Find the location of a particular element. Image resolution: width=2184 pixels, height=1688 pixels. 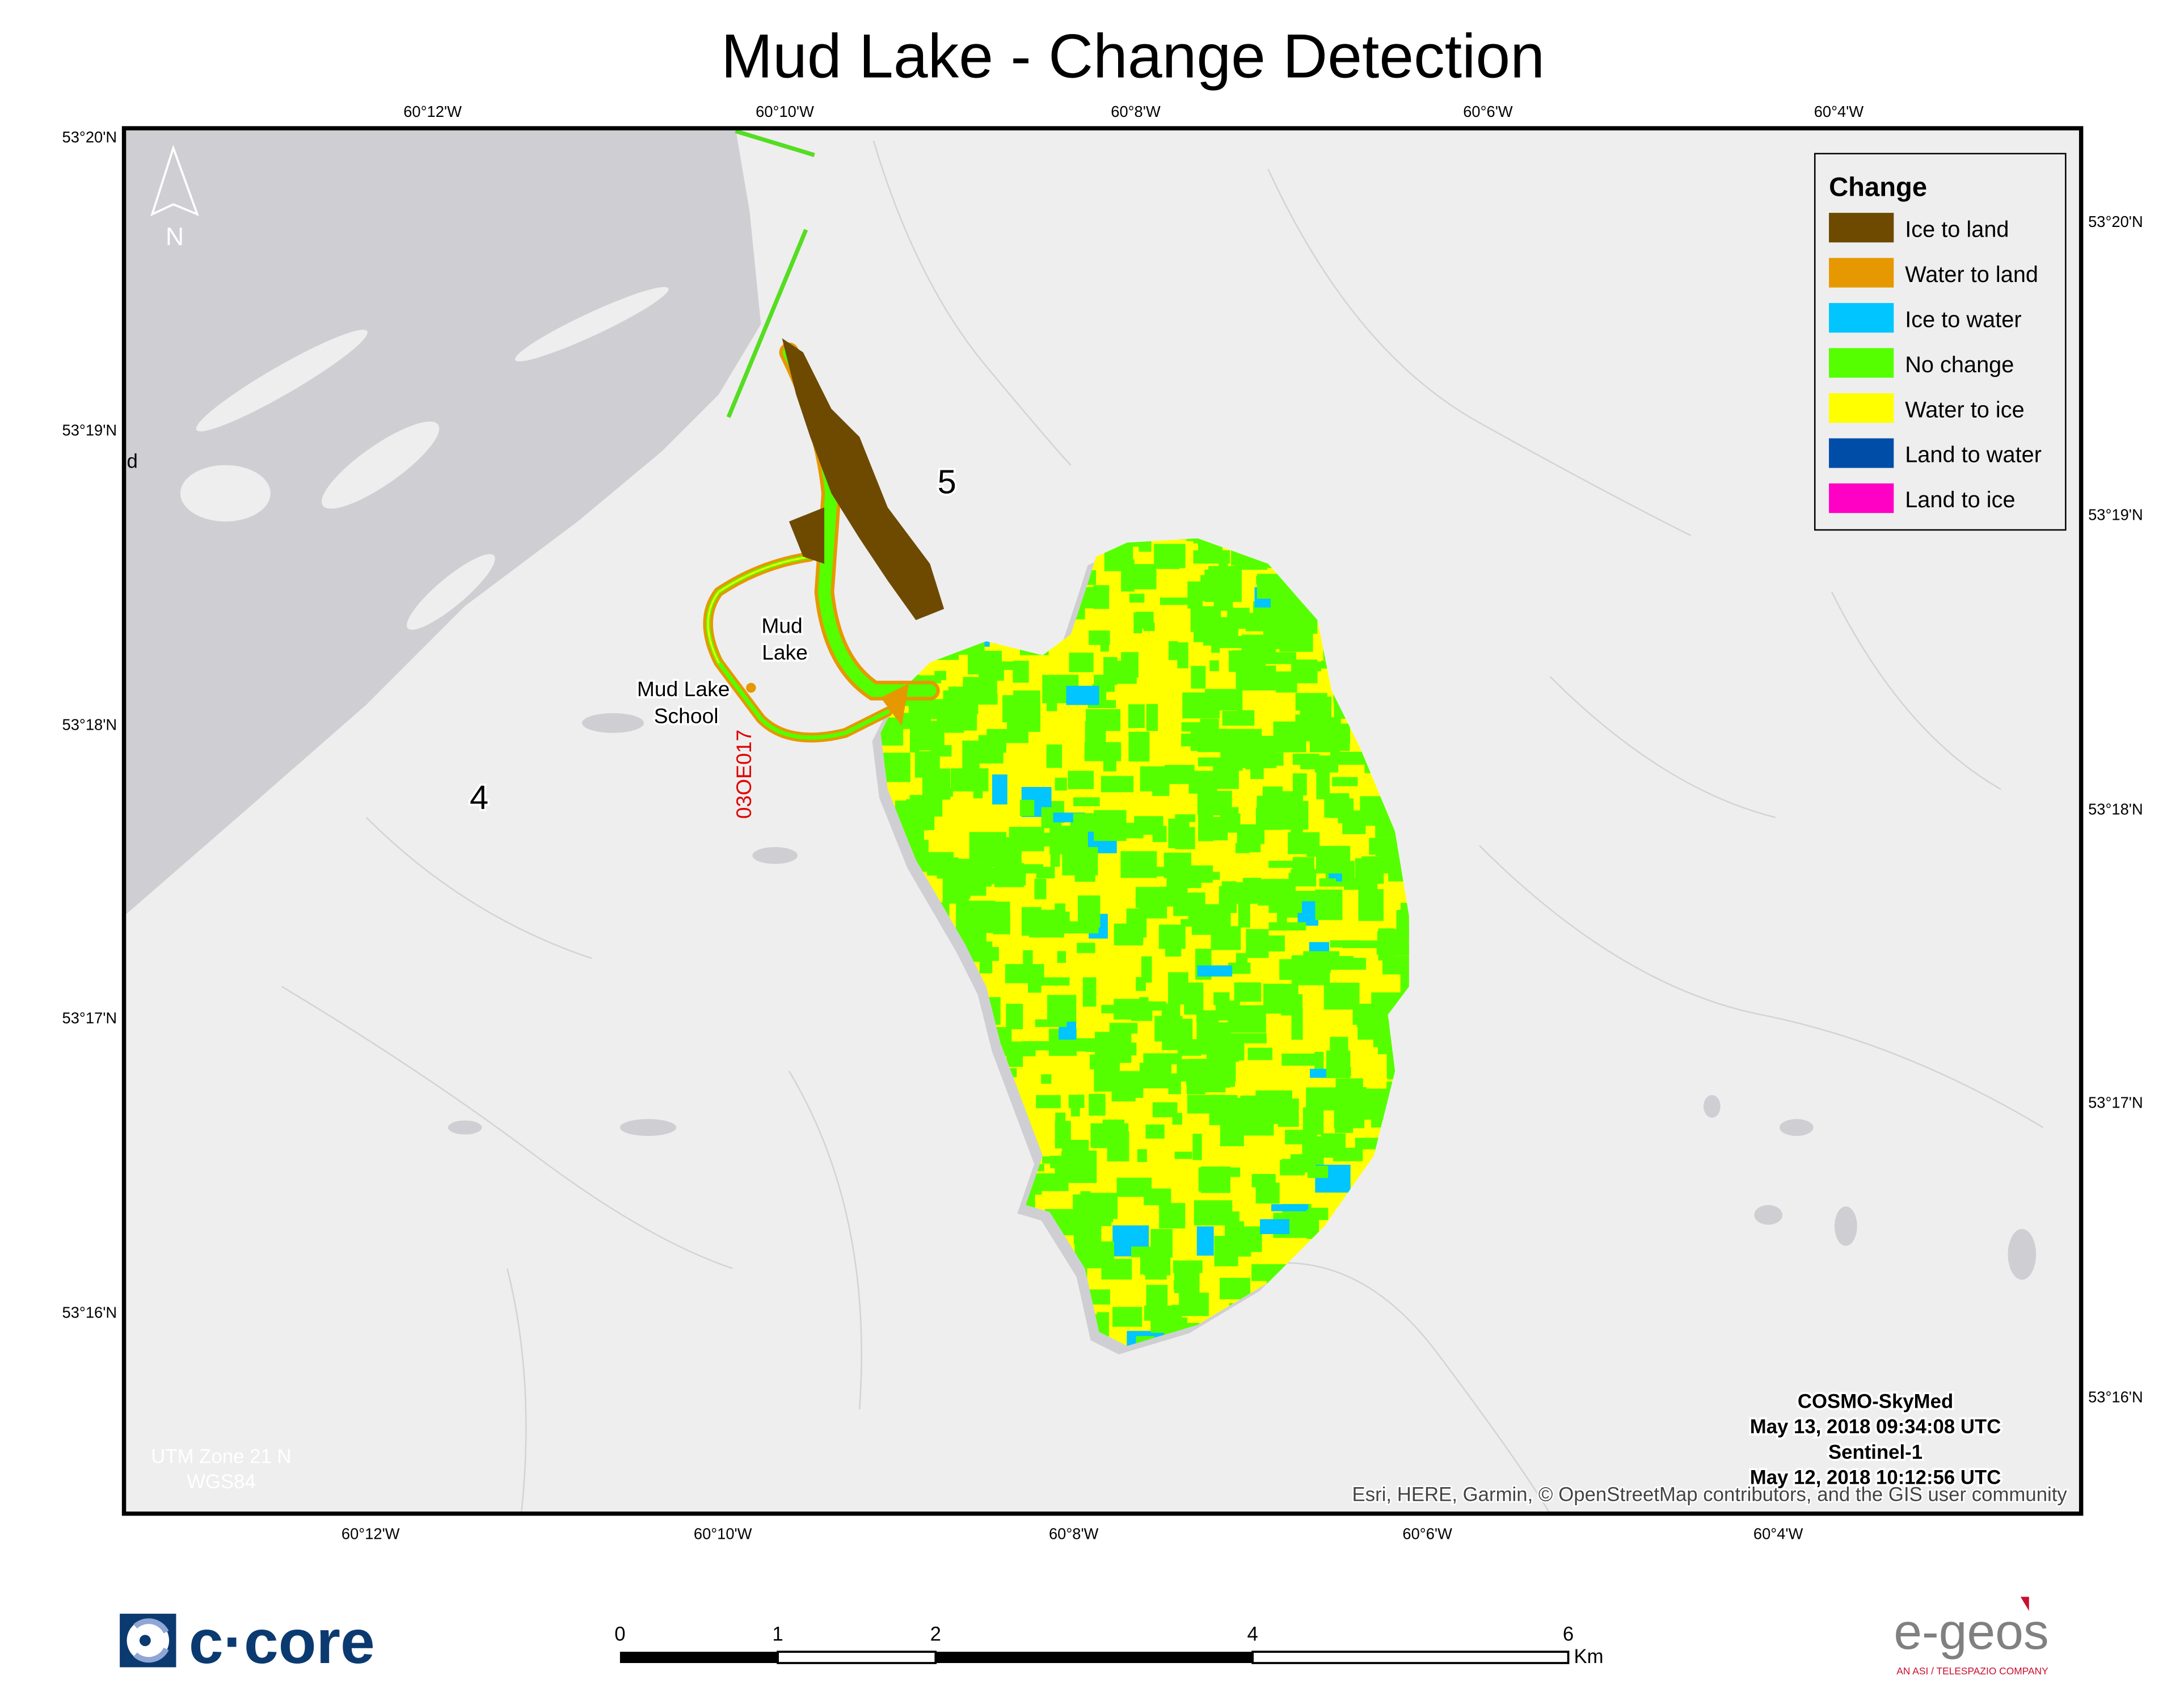

legend-label: No change is located at coordinates (1959, 364).